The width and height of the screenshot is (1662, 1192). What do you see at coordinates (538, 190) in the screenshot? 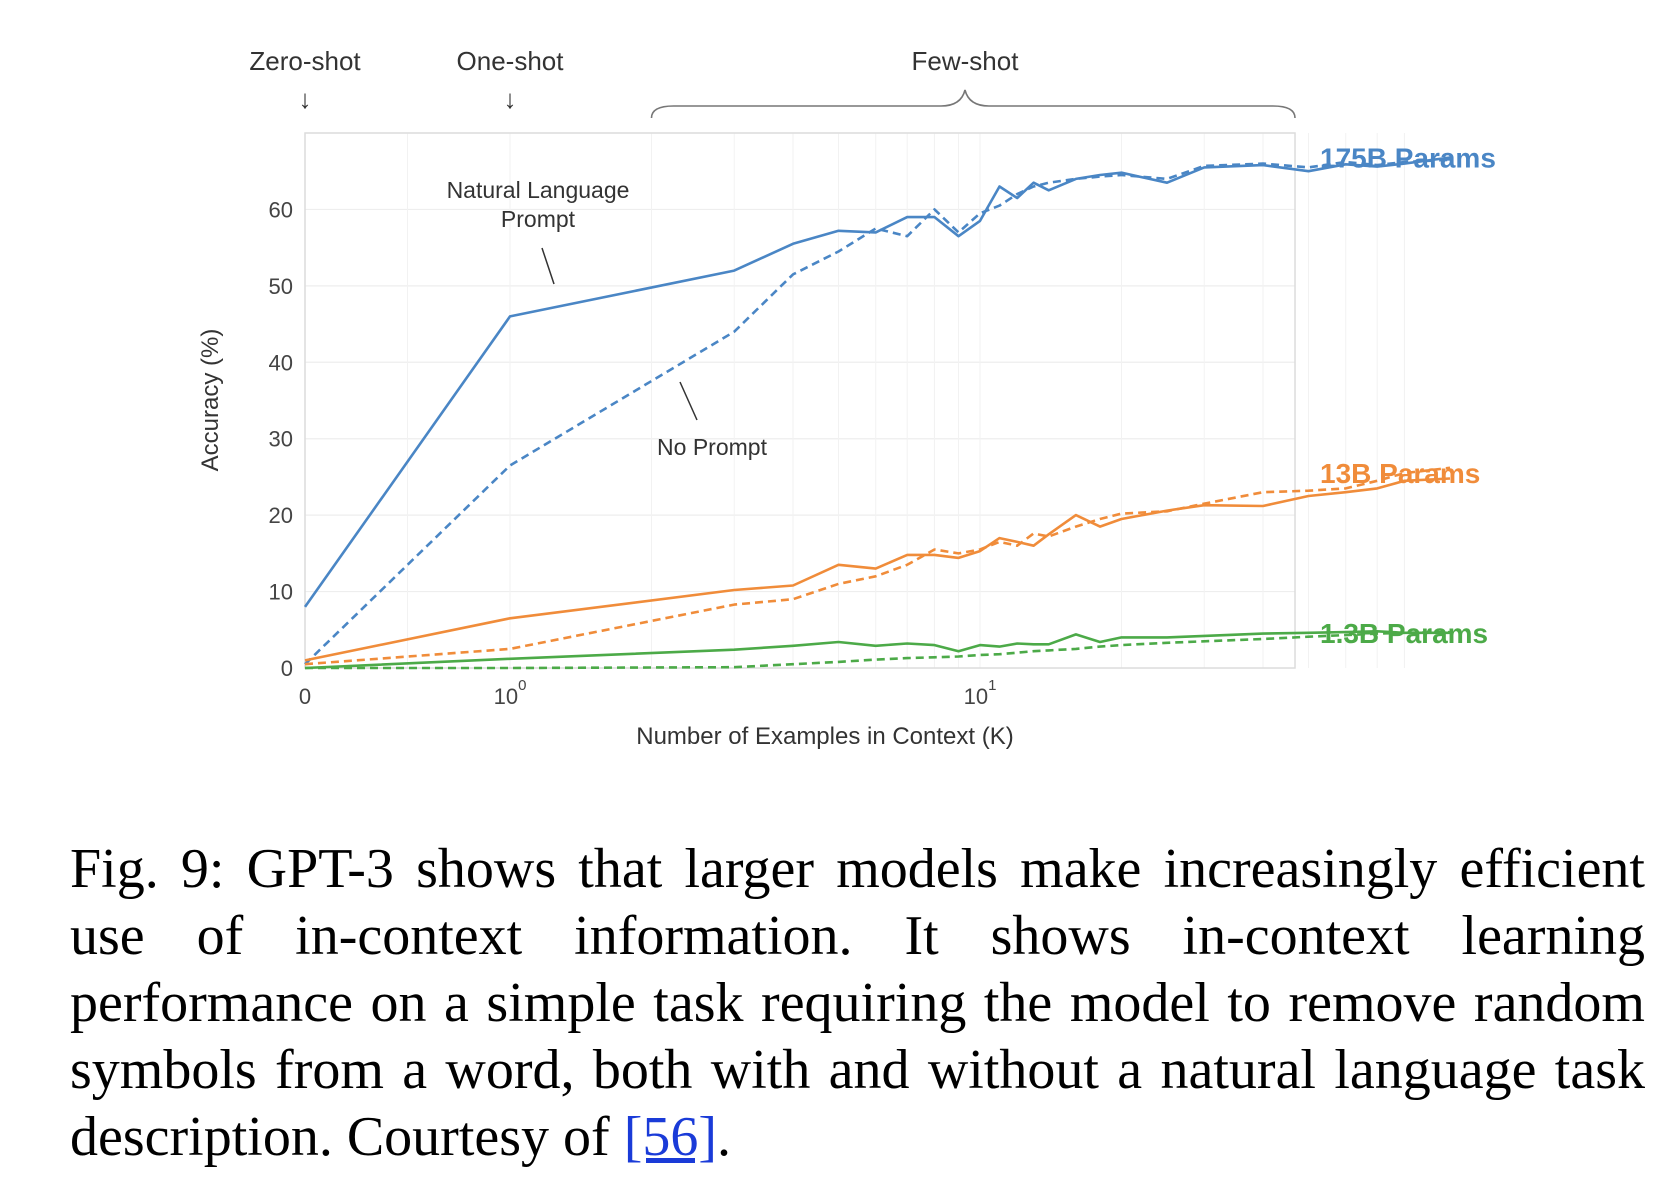
I see `annotation-natural-language-line1: Natural Language` at bounding box center [538, 190].